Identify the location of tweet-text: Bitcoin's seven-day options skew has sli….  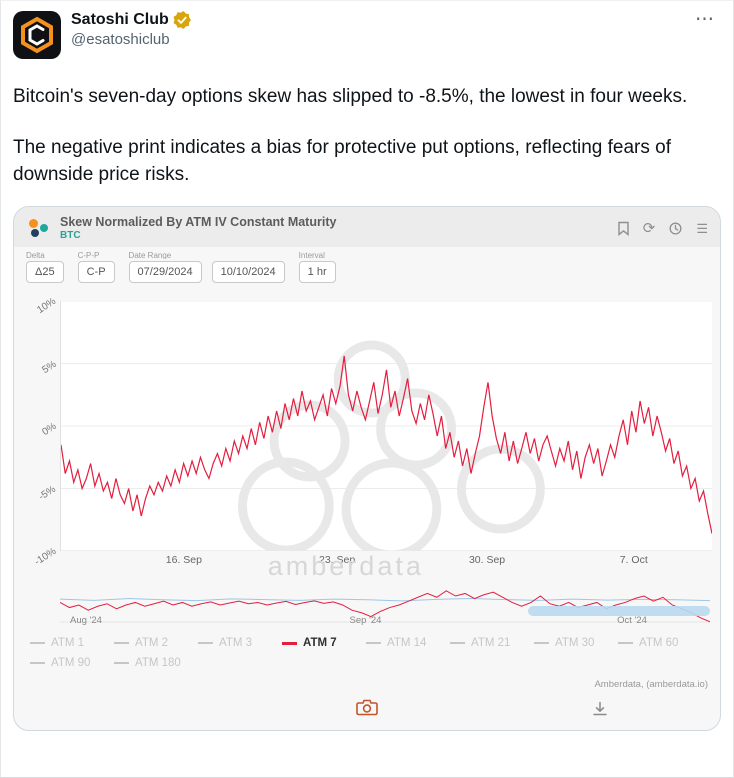
(367, 135).